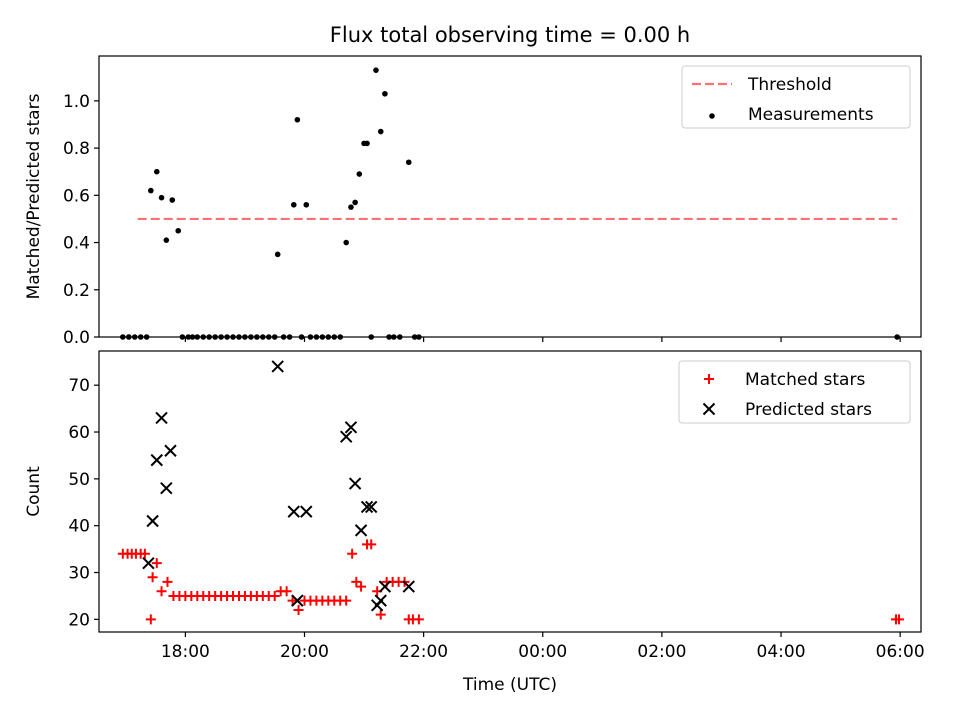 The image size is (960, 720). What do you see at coordinates (900, 652) in the screenshot?
I see `x-tick-label: 06:00` at bounding box center [900, 652].